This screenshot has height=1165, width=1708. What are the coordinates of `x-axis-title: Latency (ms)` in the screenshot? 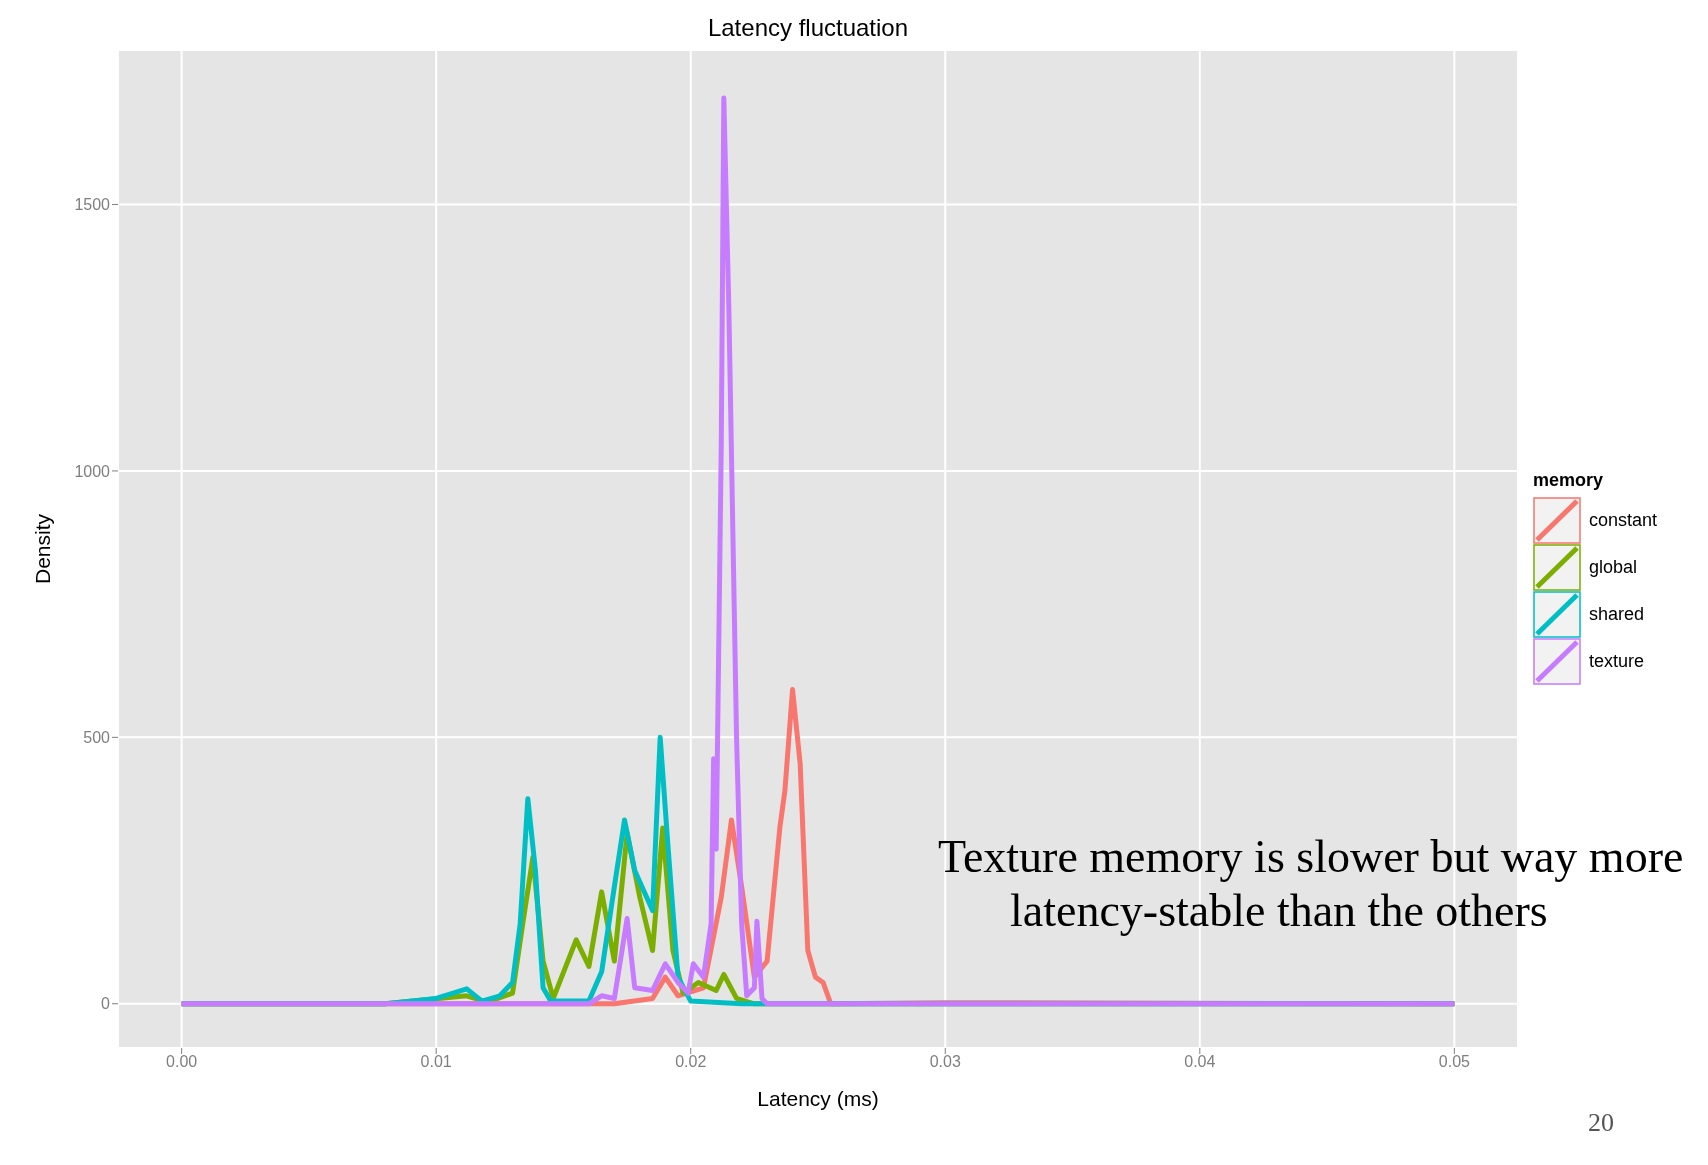 It's located at (818, 1098).